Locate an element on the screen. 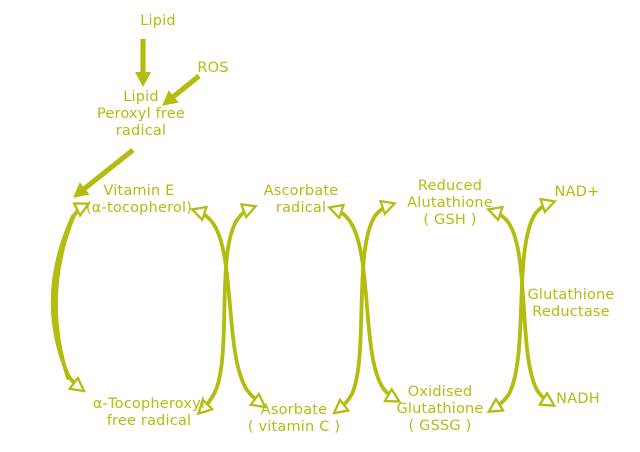  cycle-arrow-vitamin-e-to-tocopheroxyl is located at coordinates (65, 301).